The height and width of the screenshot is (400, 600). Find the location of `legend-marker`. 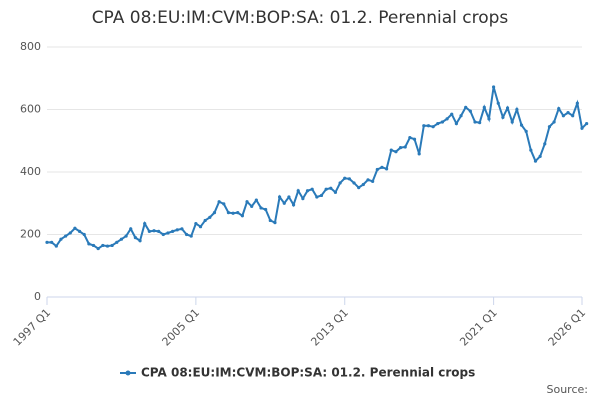

legend-marker is located at coordinates (128, 373).